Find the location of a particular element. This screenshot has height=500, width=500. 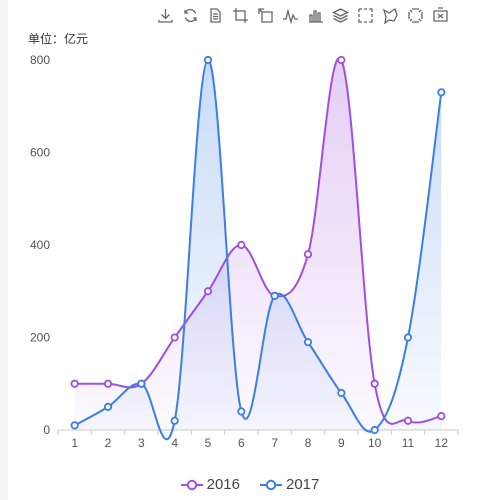

bar-chart-icon is located at coordinates (315, 15).